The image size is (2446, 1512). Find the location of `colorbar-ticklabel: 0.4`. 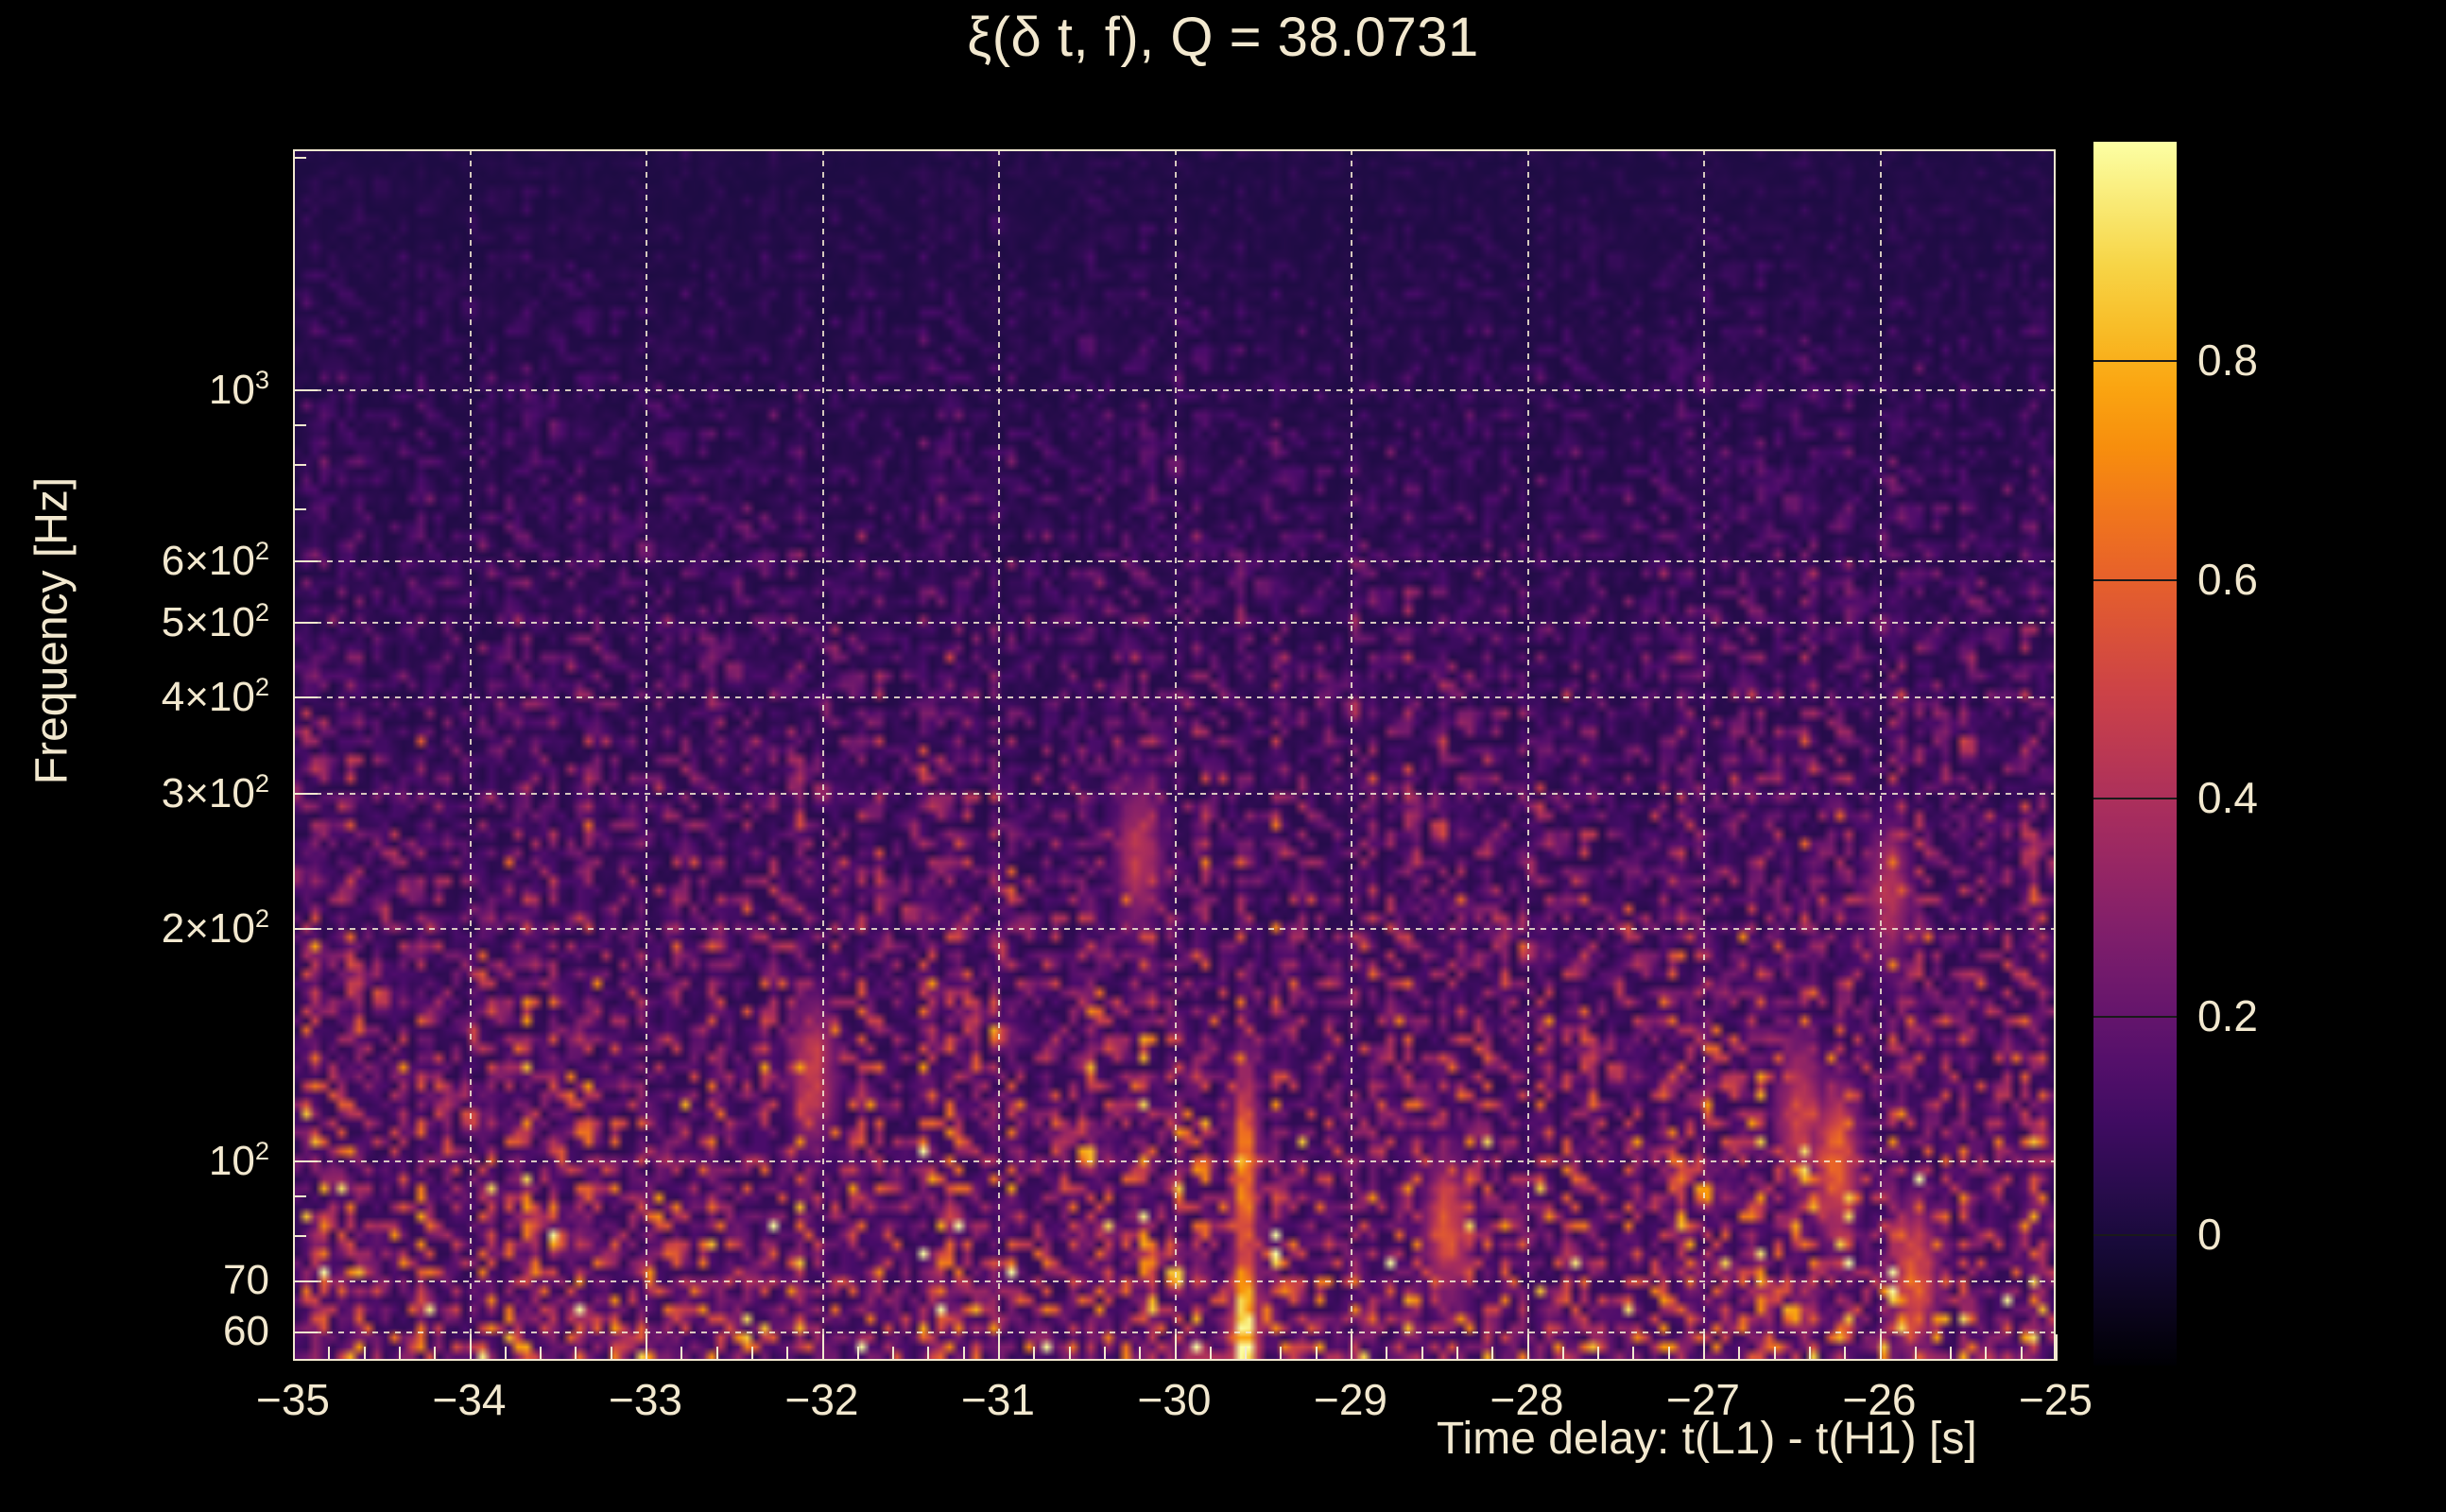

colorbar-ticklabel: 0.4 is located at coordinates (2227, 797).